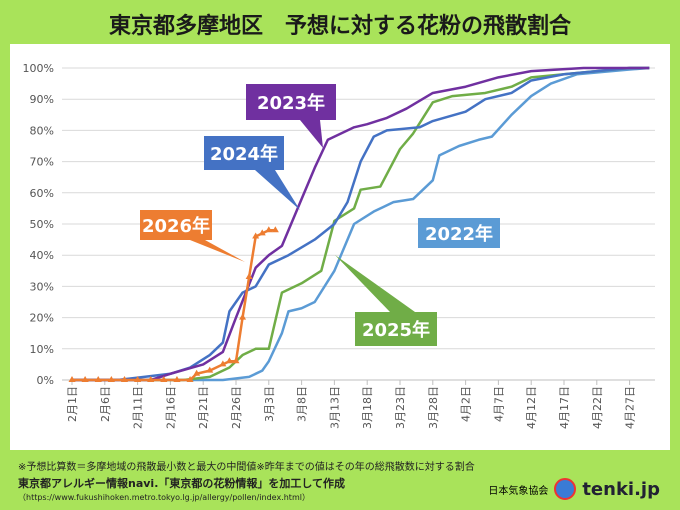 The height and width of the screenshot is (510, 680). I want to click on x-tick-label: 2月21日, so click(203, 407).